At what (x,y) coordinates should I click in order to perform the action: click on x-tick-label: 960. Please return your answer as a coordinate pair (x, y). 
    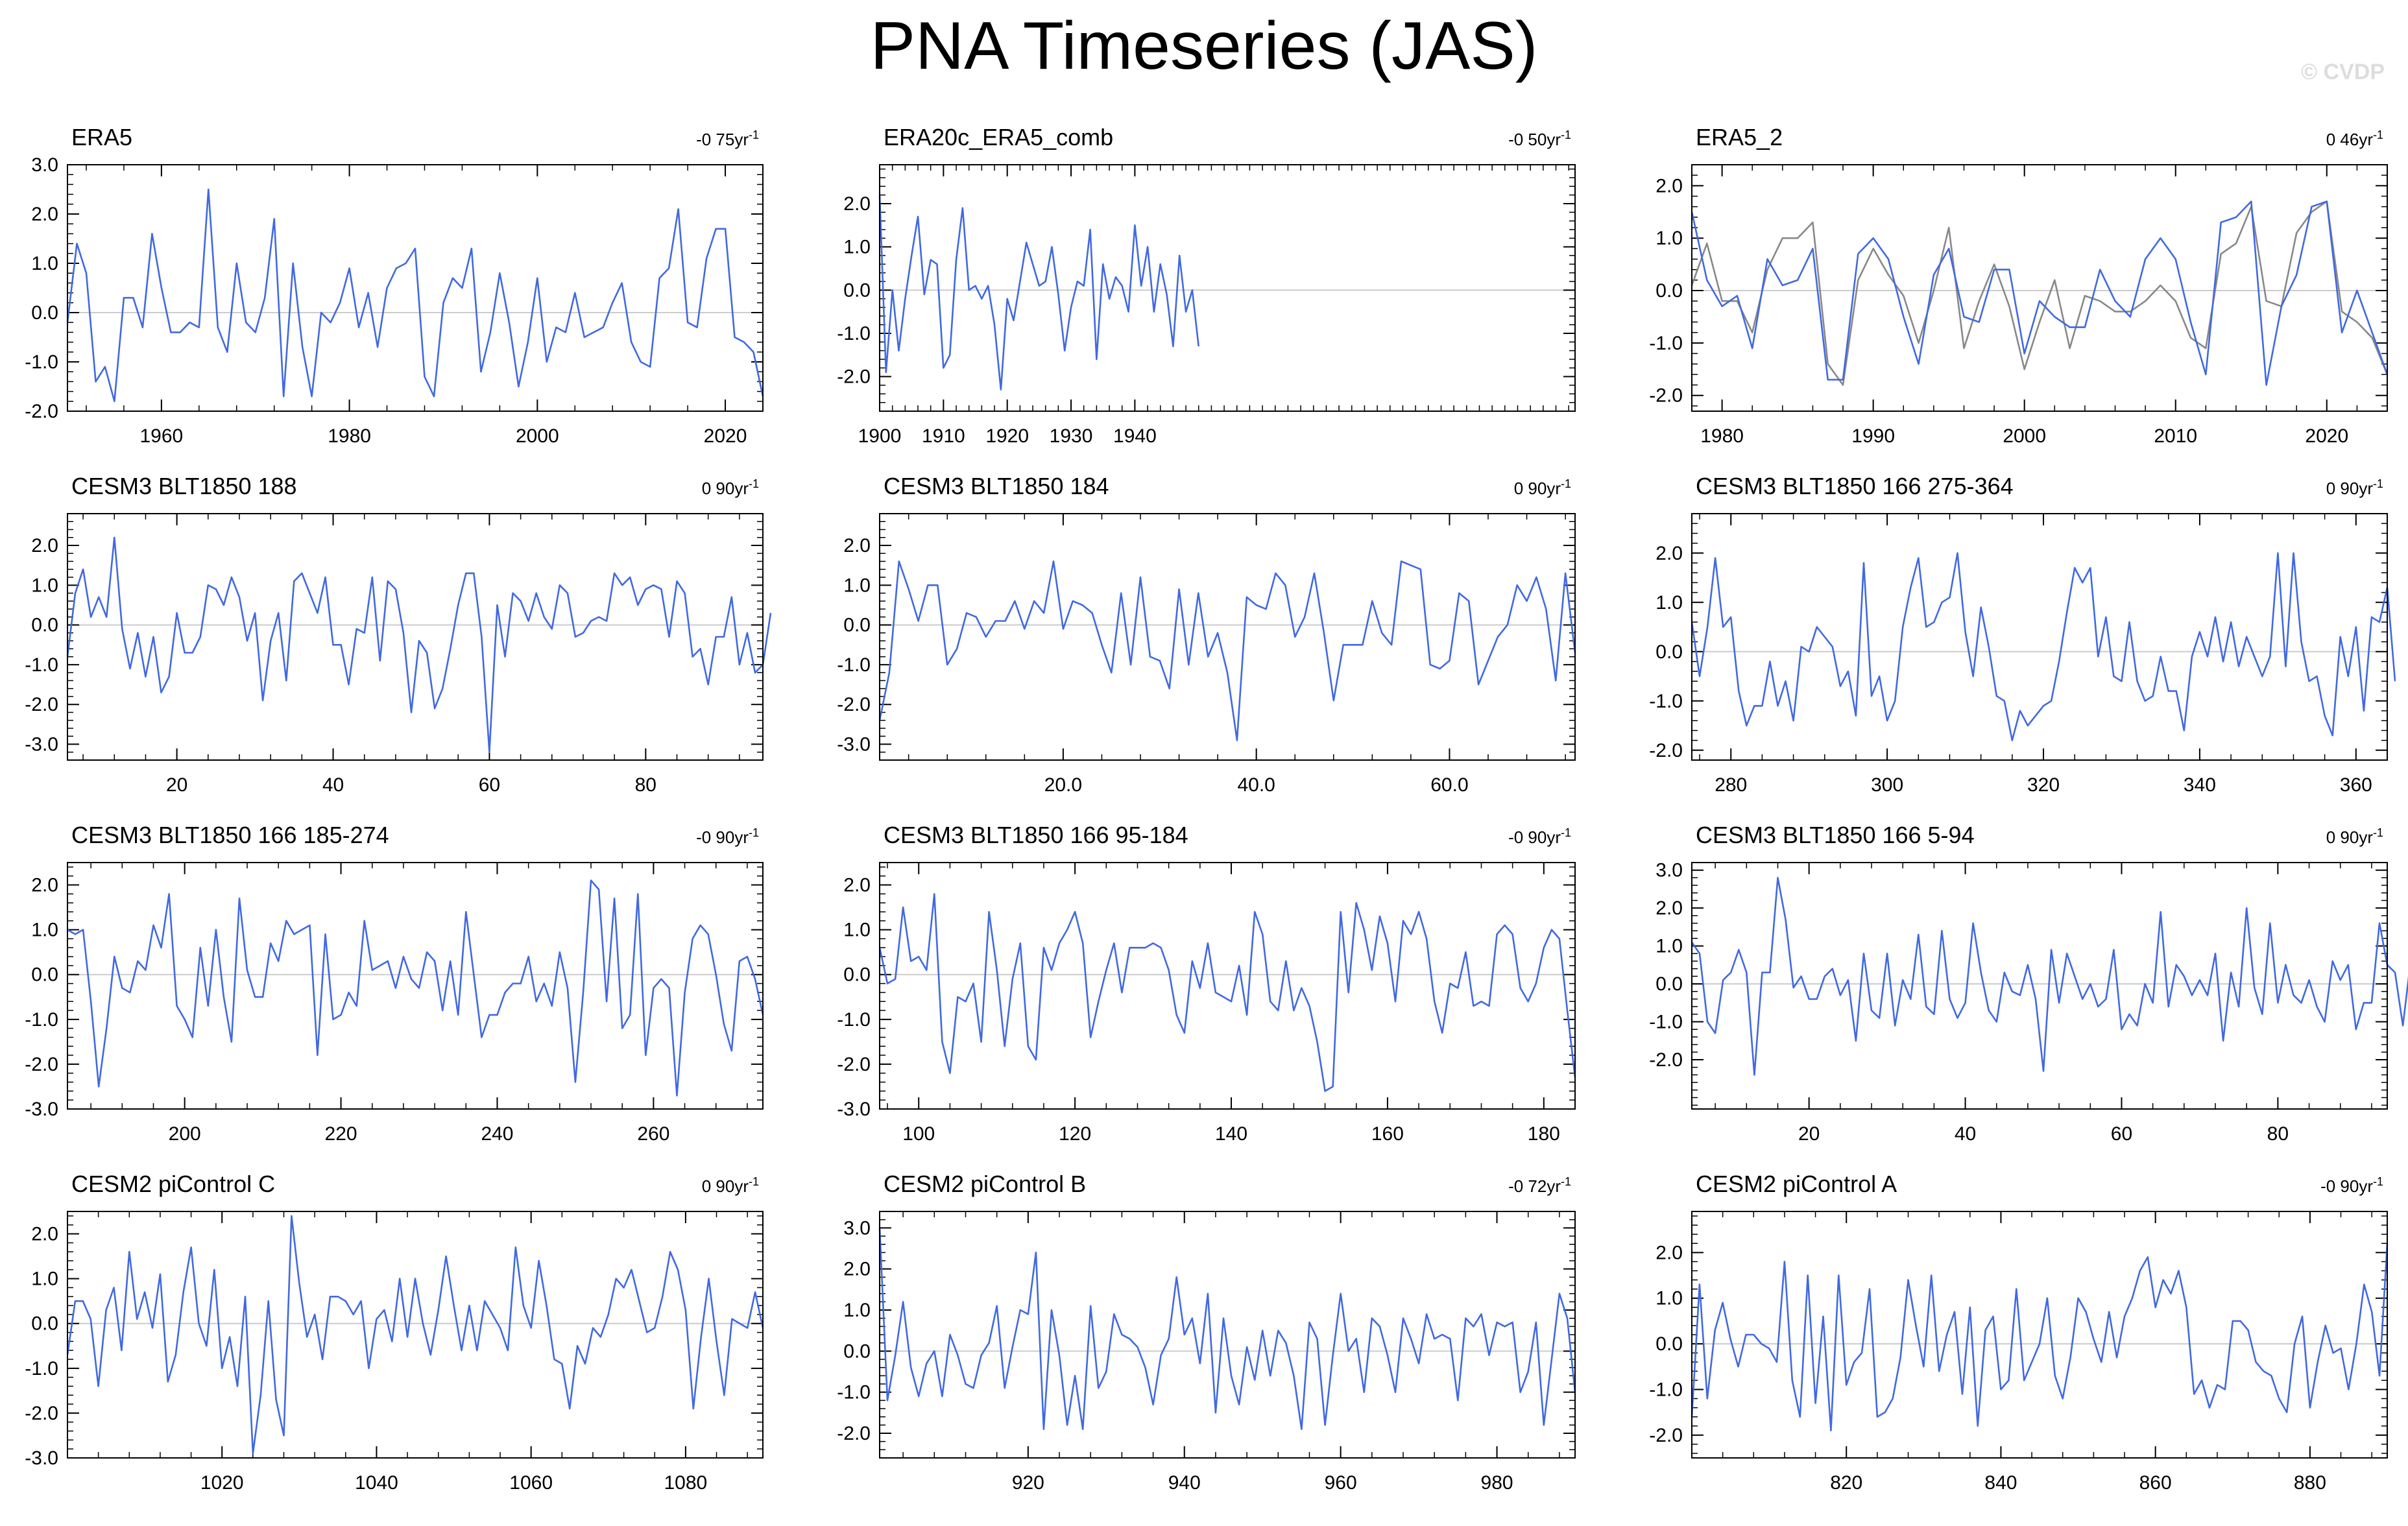
    Looking at the image, I should click on (1341, 1483).